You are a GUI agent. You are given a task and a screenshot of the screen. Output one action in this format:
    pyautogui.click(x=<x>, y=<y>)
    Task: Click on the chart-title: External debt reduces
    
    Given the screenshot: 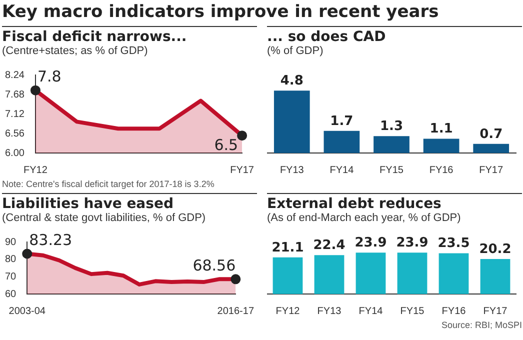 What is the action you would take?
    pyautogui.click(x=354, y=204)
    